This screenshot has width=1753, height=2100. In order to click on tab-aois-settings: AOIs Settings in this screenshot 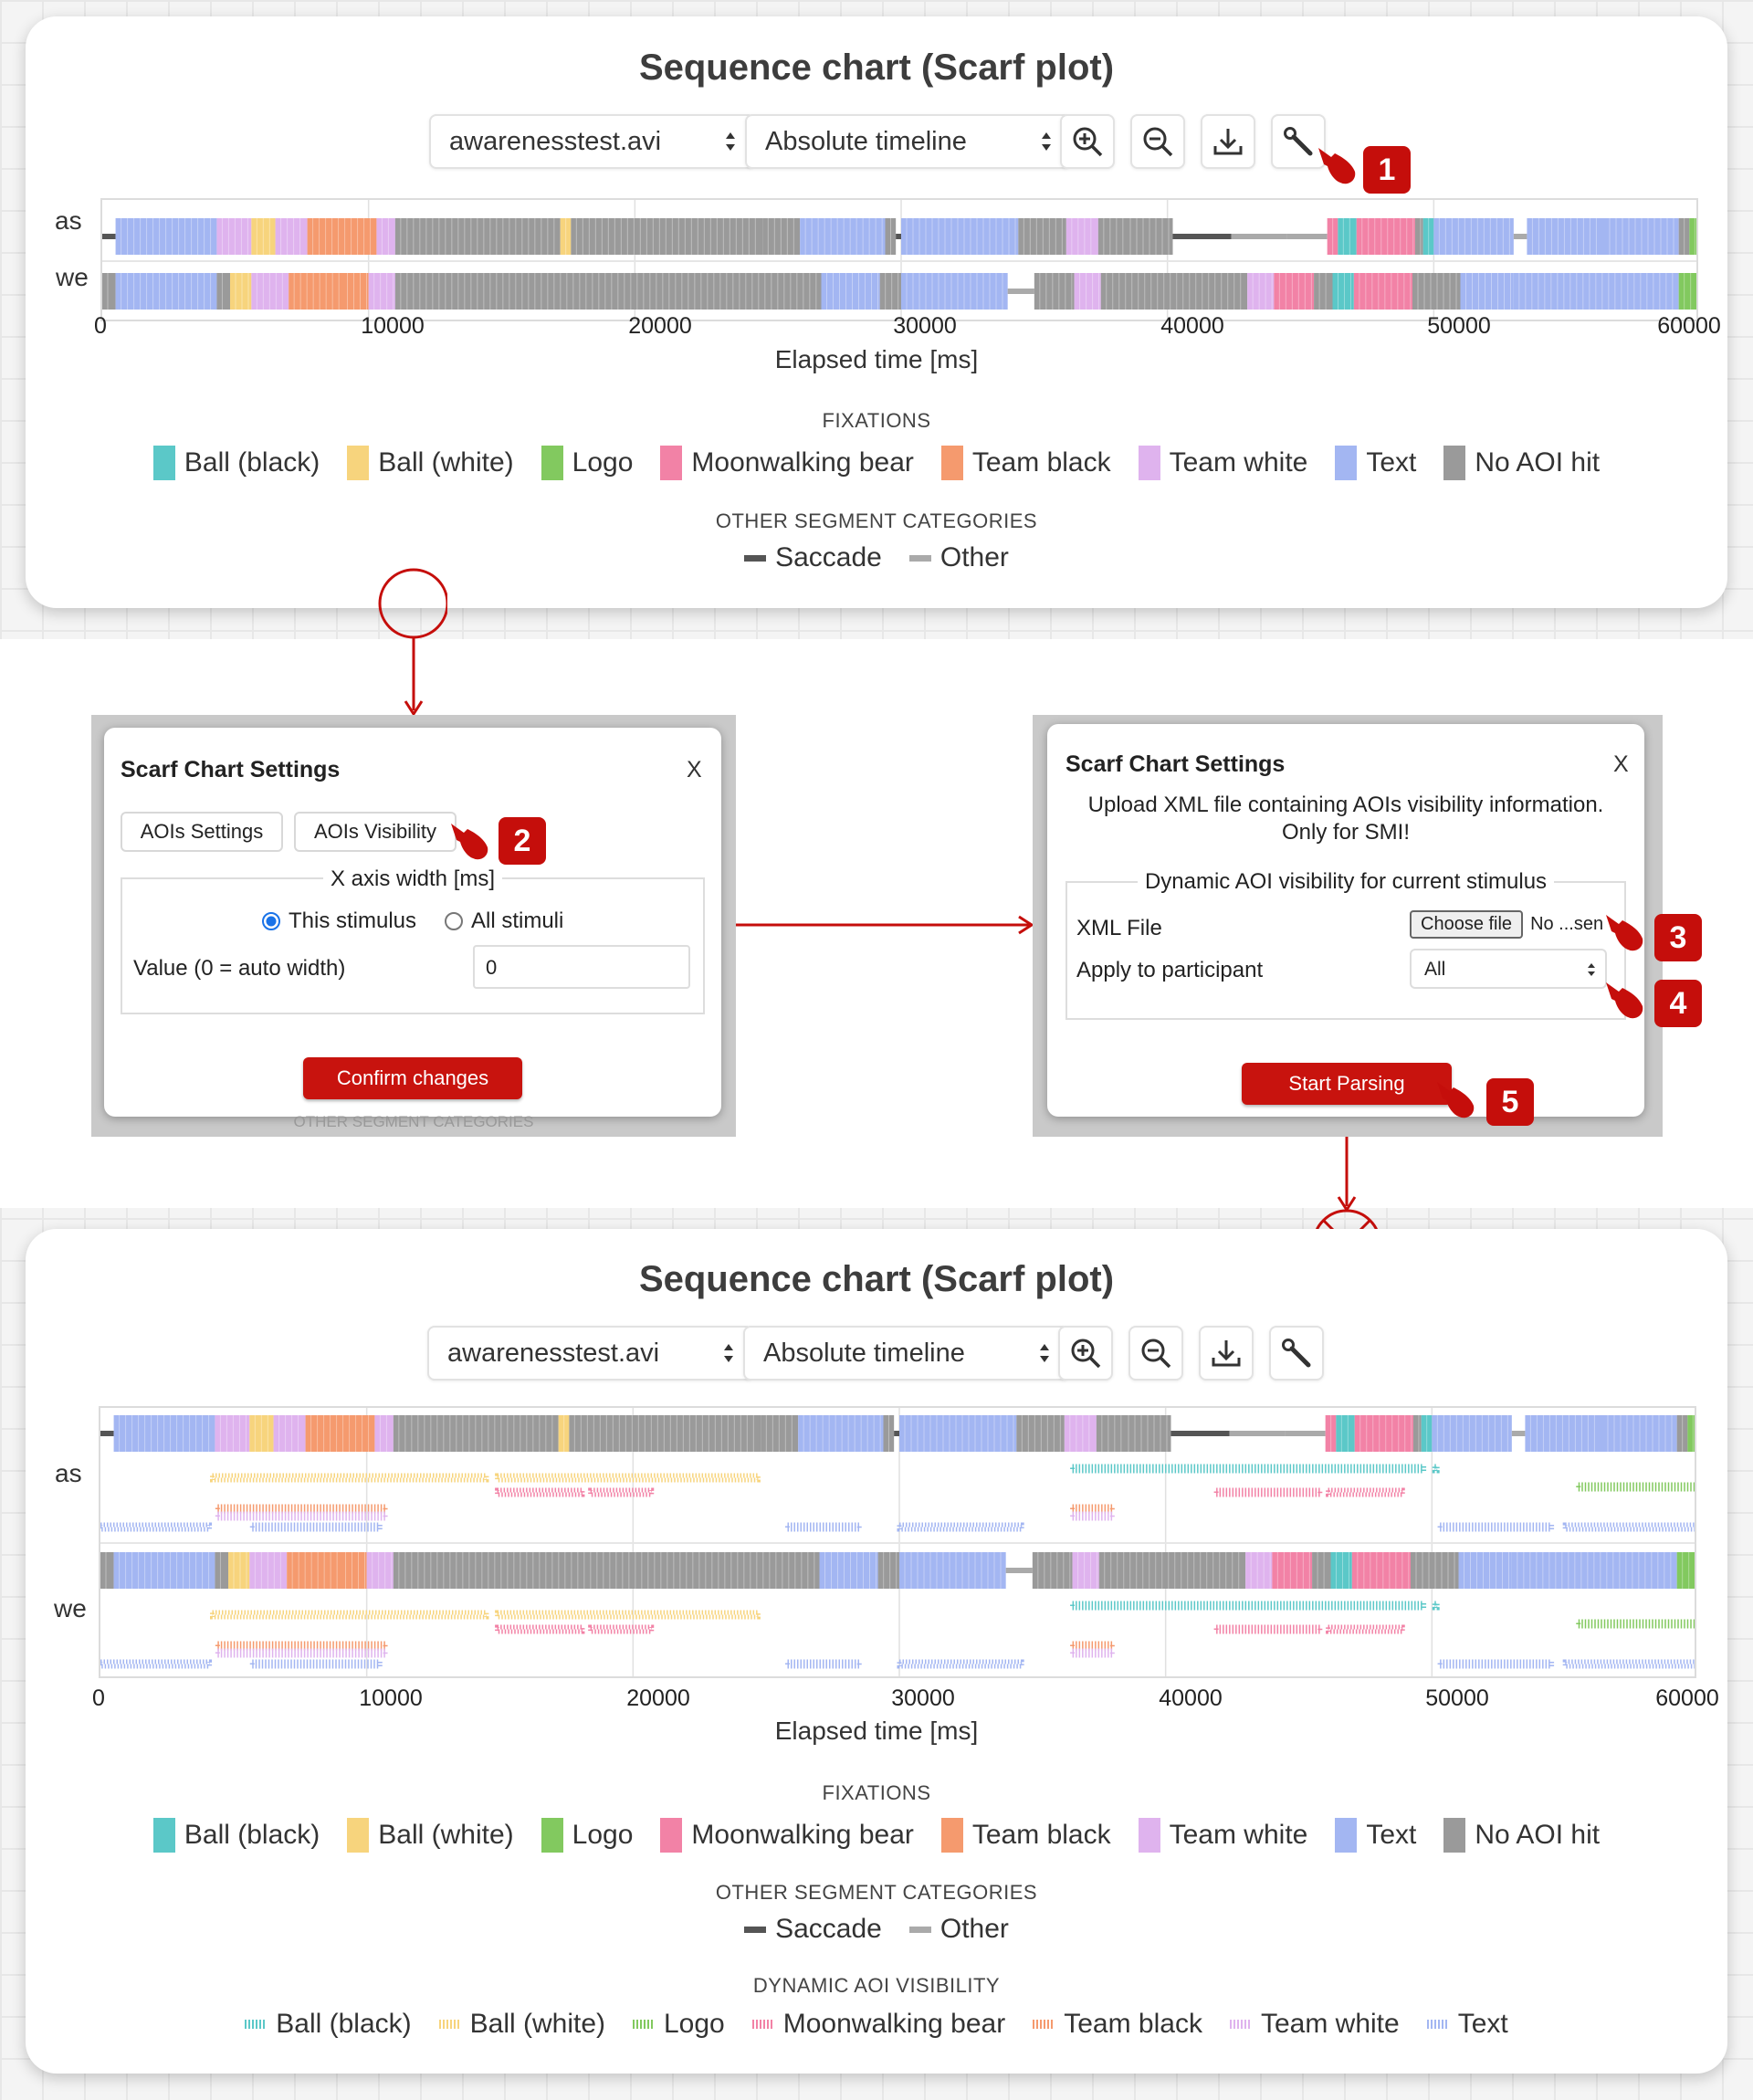, I will do `click(202, 832)`.